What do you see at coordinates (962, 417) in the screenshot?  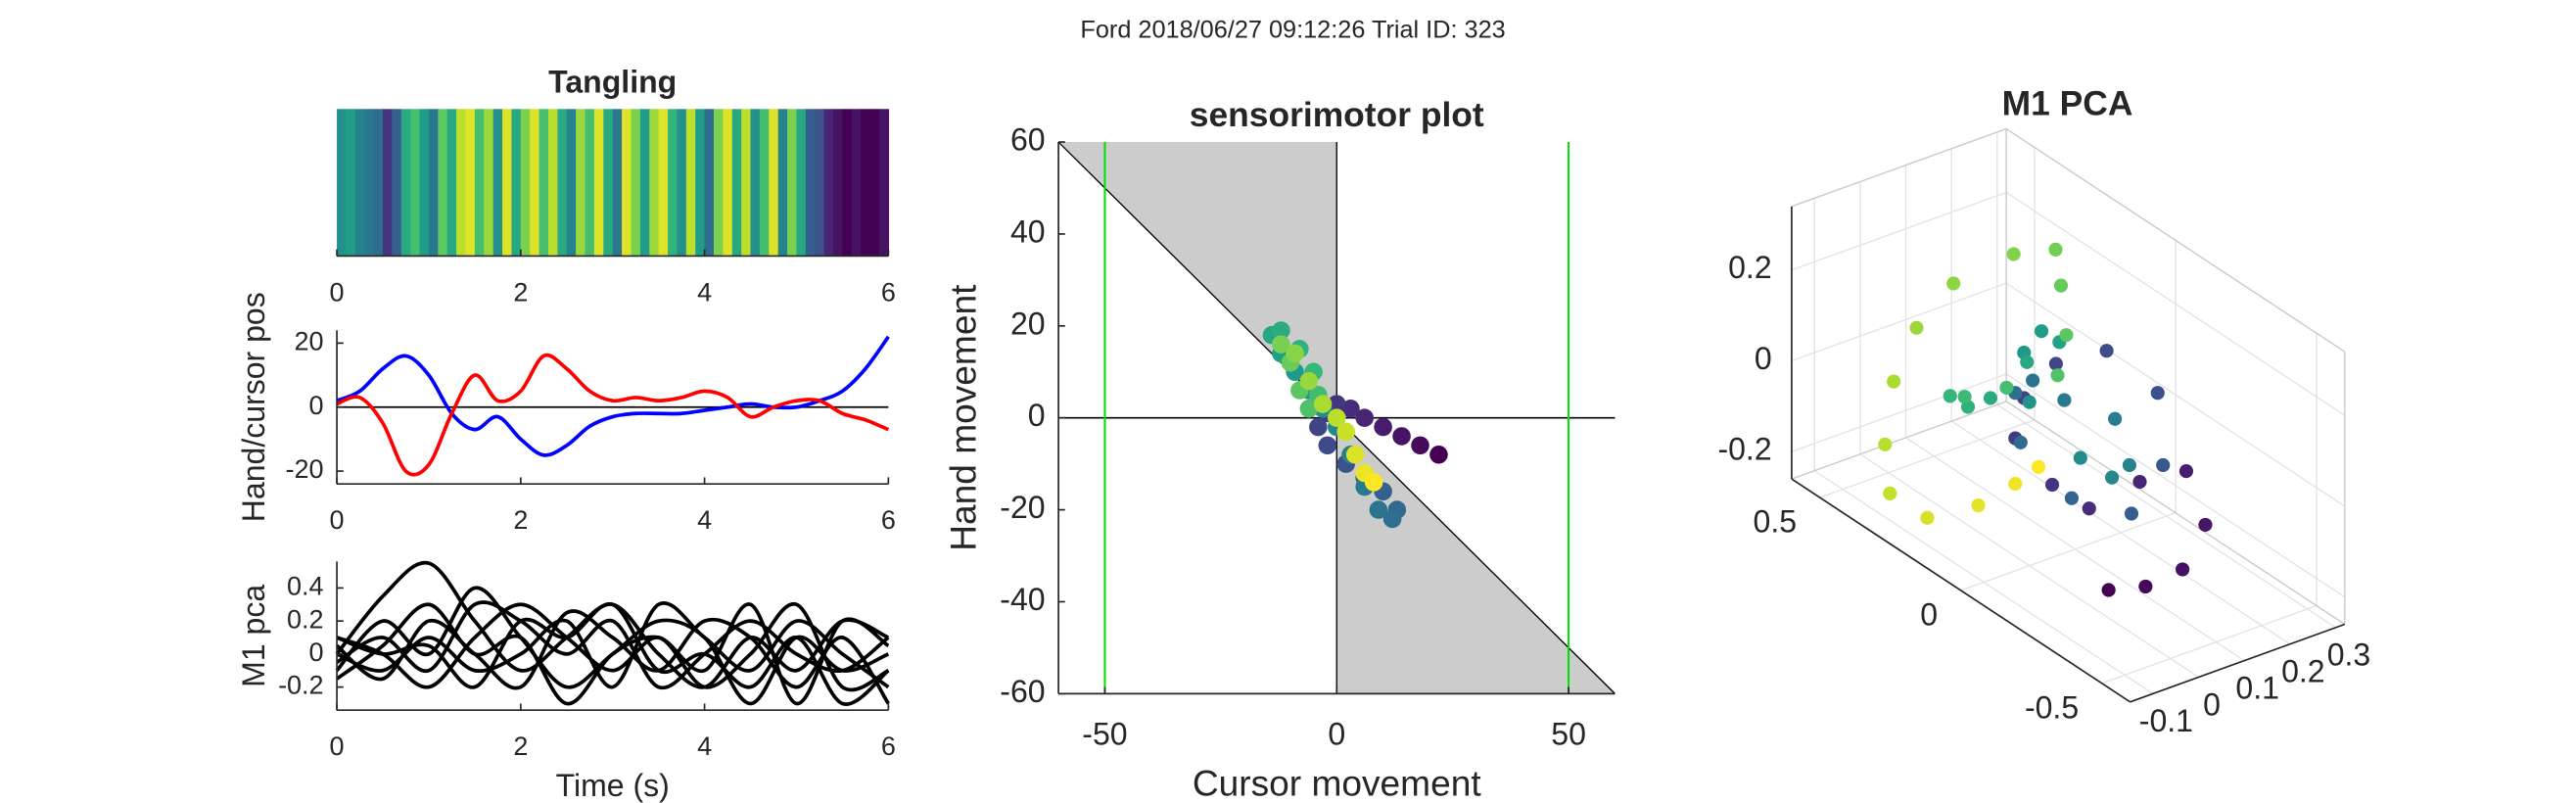 I see `y-axis-label: Hand movement` at bounding box center [962, 417].